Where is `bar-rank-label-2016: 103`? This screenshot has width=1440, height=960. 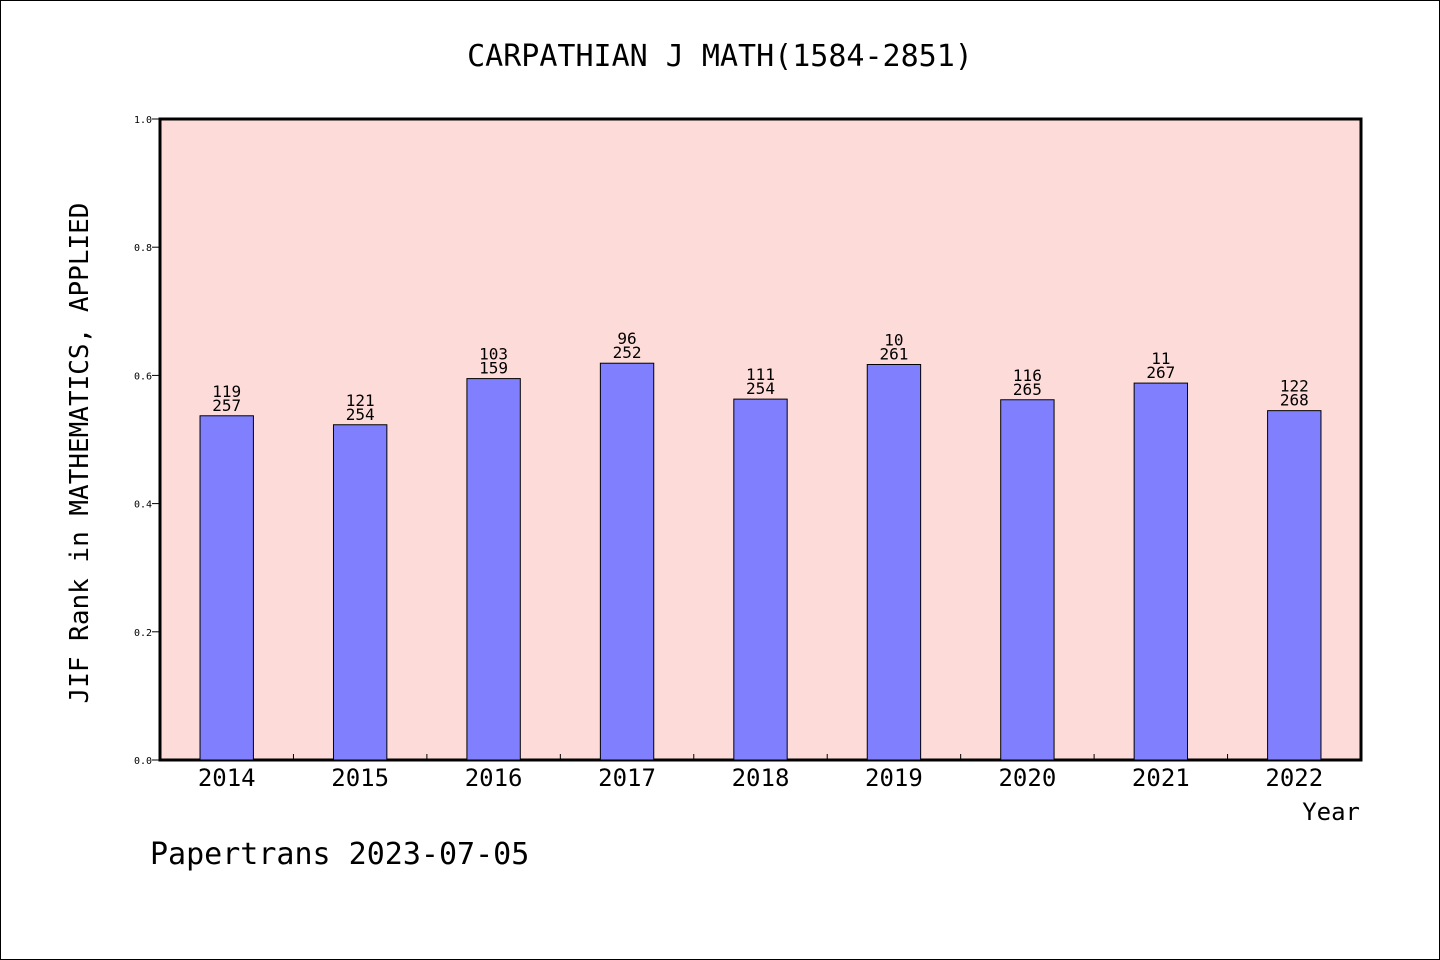
bar-rank-label-2016: 103 is located at coordinates (493, 354).